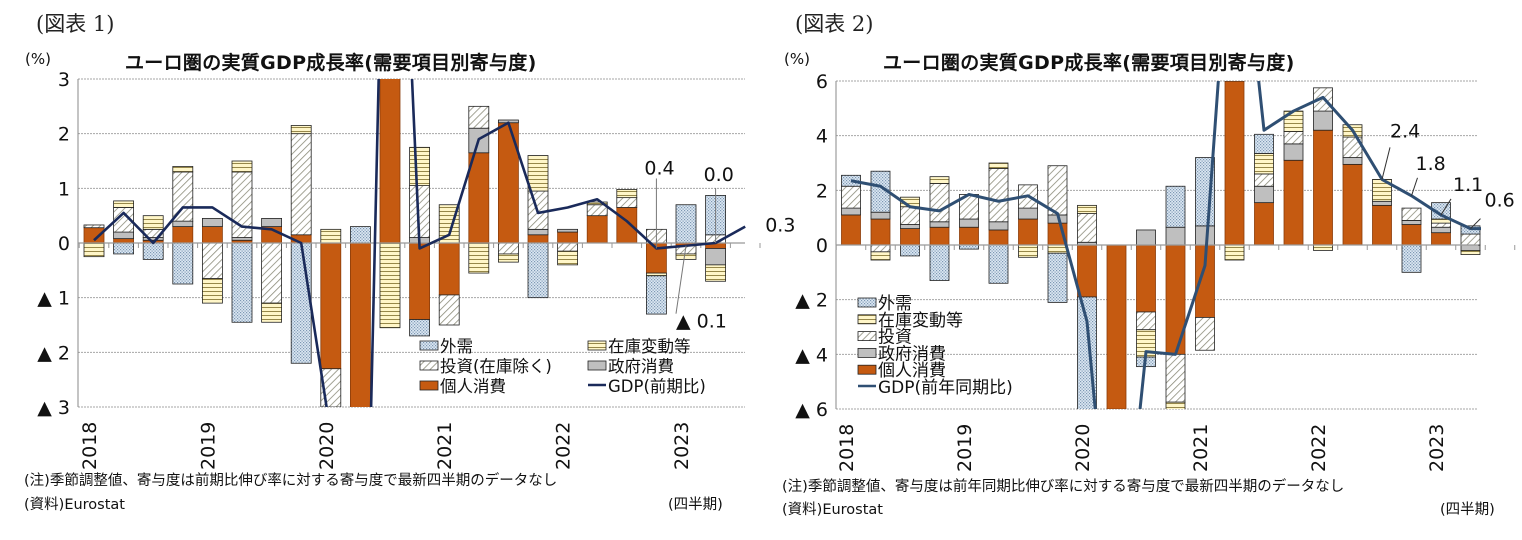  Describe the element at coordinates (208, 446) in the screenshot. I see `x-year-label: 2019` at that location.